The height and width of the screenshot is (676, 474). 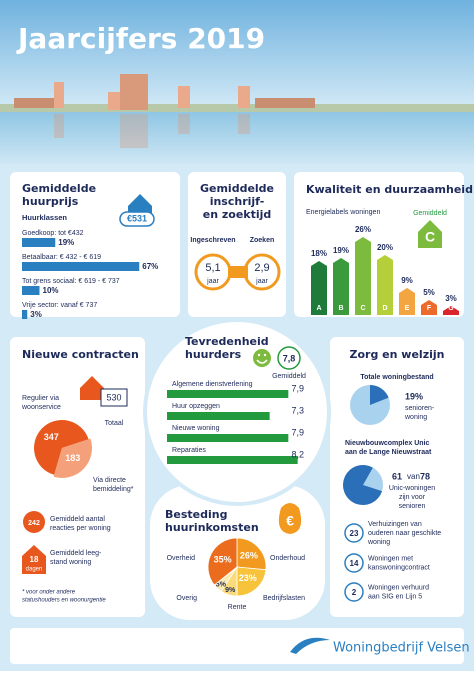 I want to click on label: Bedrijfslasten, so click(x=284, y=598).